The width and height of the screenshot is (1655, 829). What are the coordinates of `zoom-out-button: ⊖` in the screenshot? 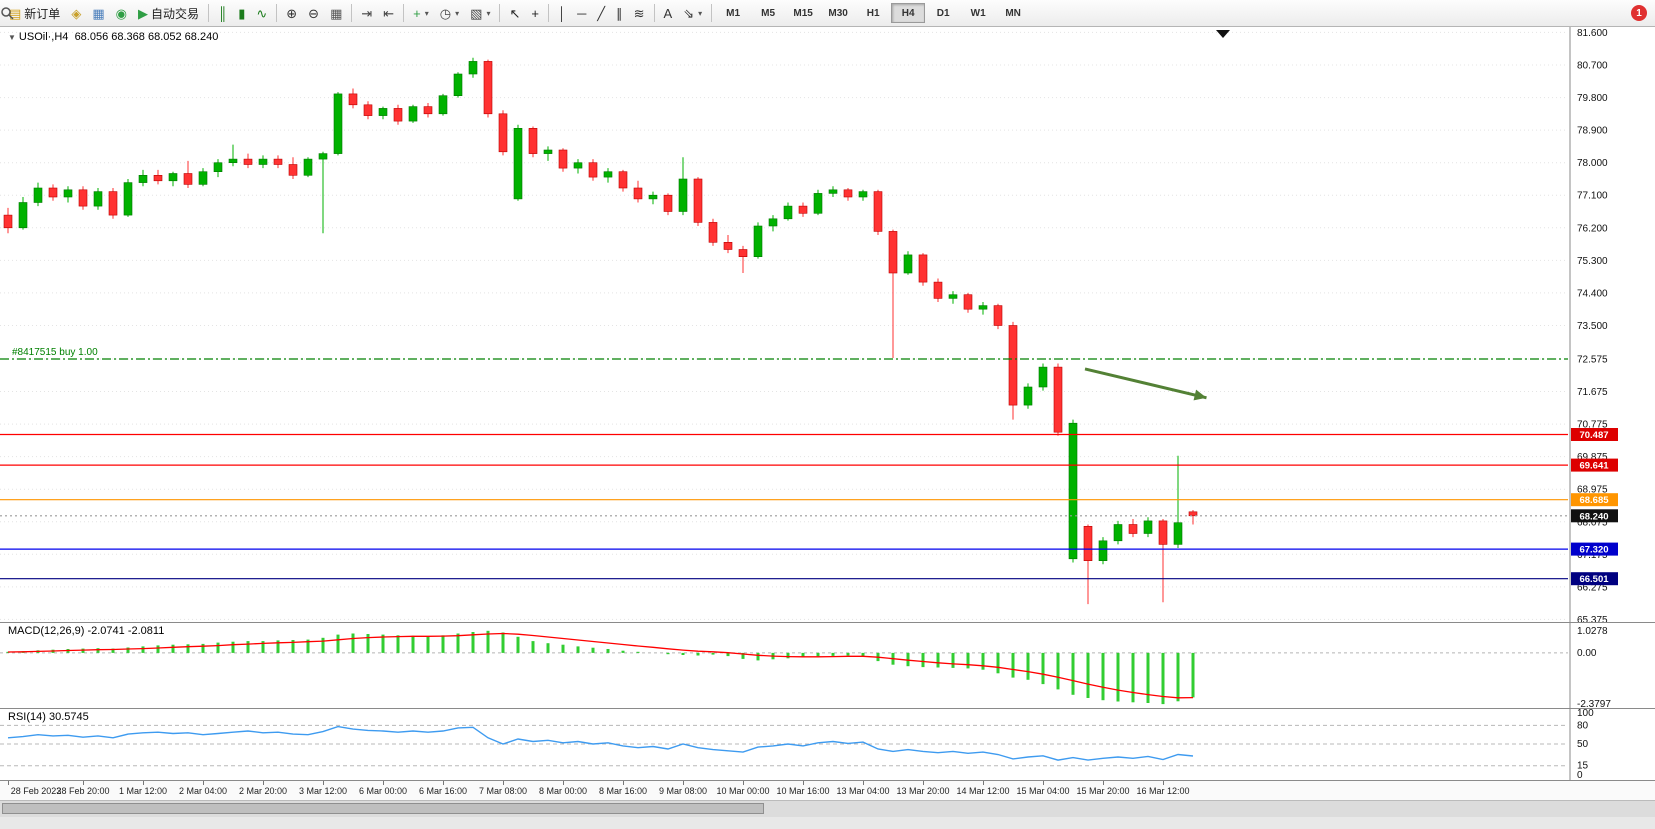 It's located at (313, 13).